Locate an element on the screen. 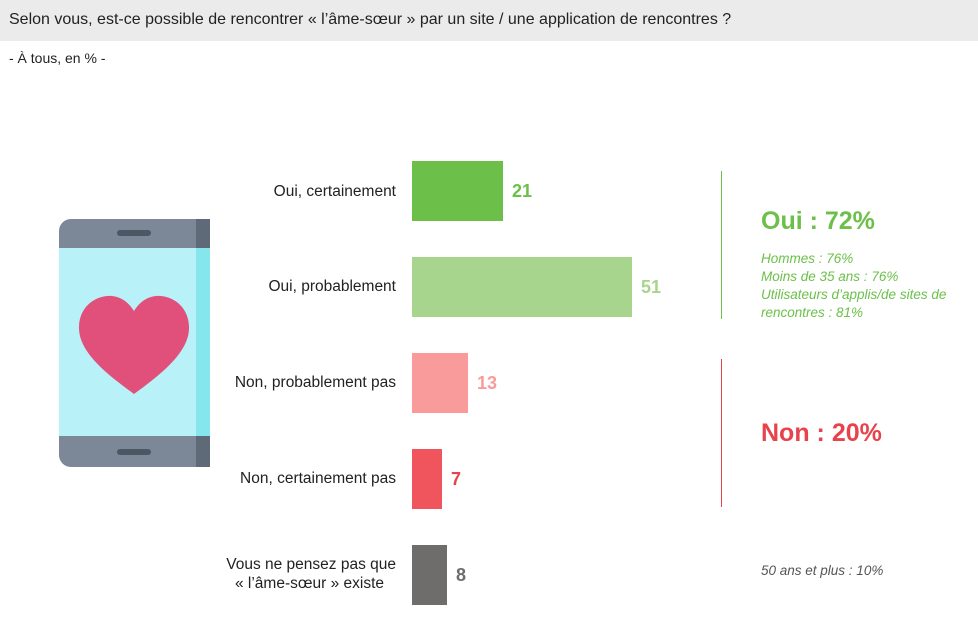 The height and width of the screenshot is (617, 978). category-label-ame-soeur-line2: « l’âme-sœur » existe is located at coordinates (309, 583).